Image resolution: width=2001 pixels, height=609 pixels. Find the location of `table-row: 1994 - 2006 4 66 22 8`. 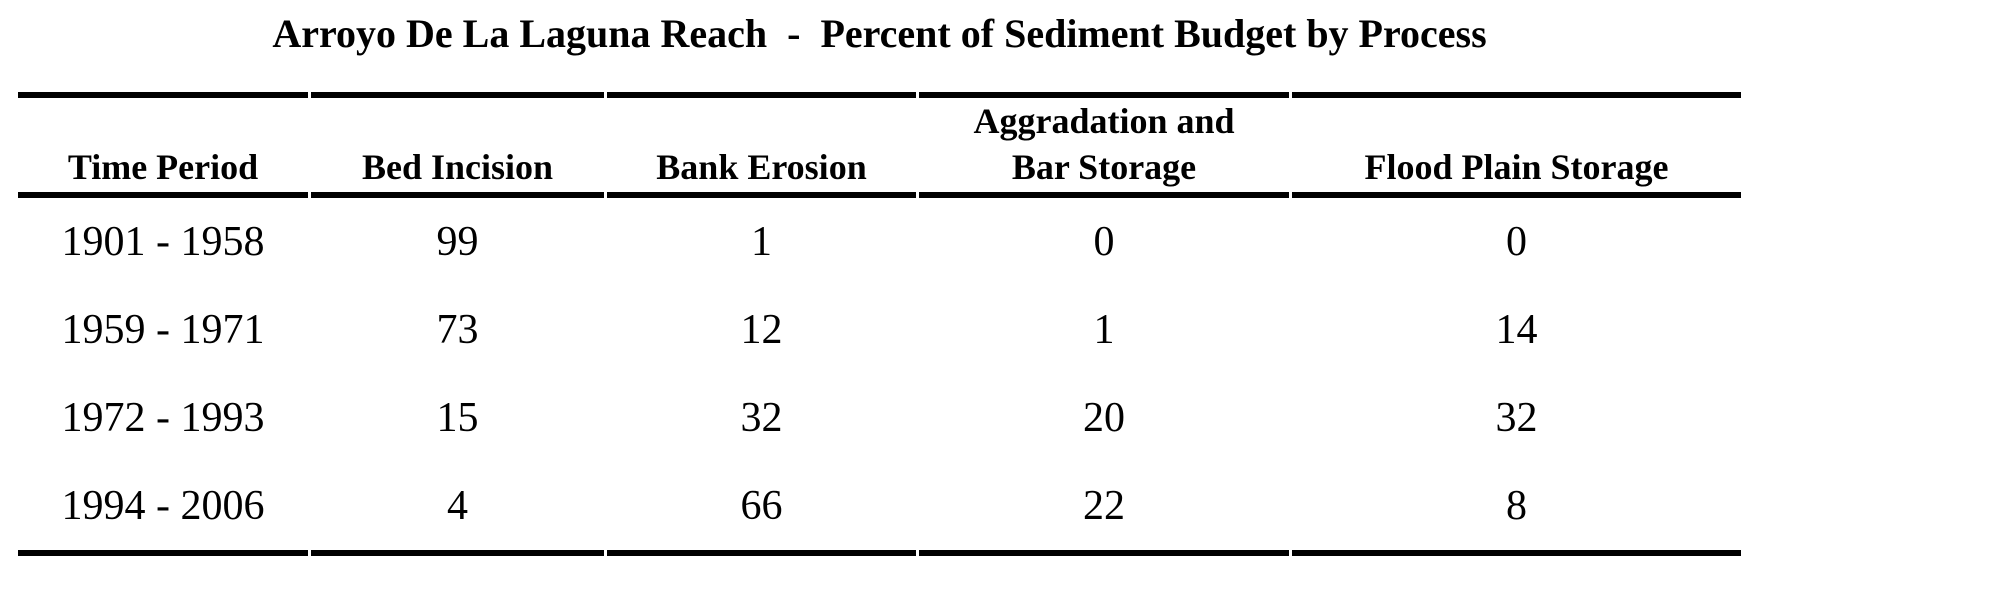

table-row: 1994 - 2006 4 66 22 8 is located at coordinates (879, 509).